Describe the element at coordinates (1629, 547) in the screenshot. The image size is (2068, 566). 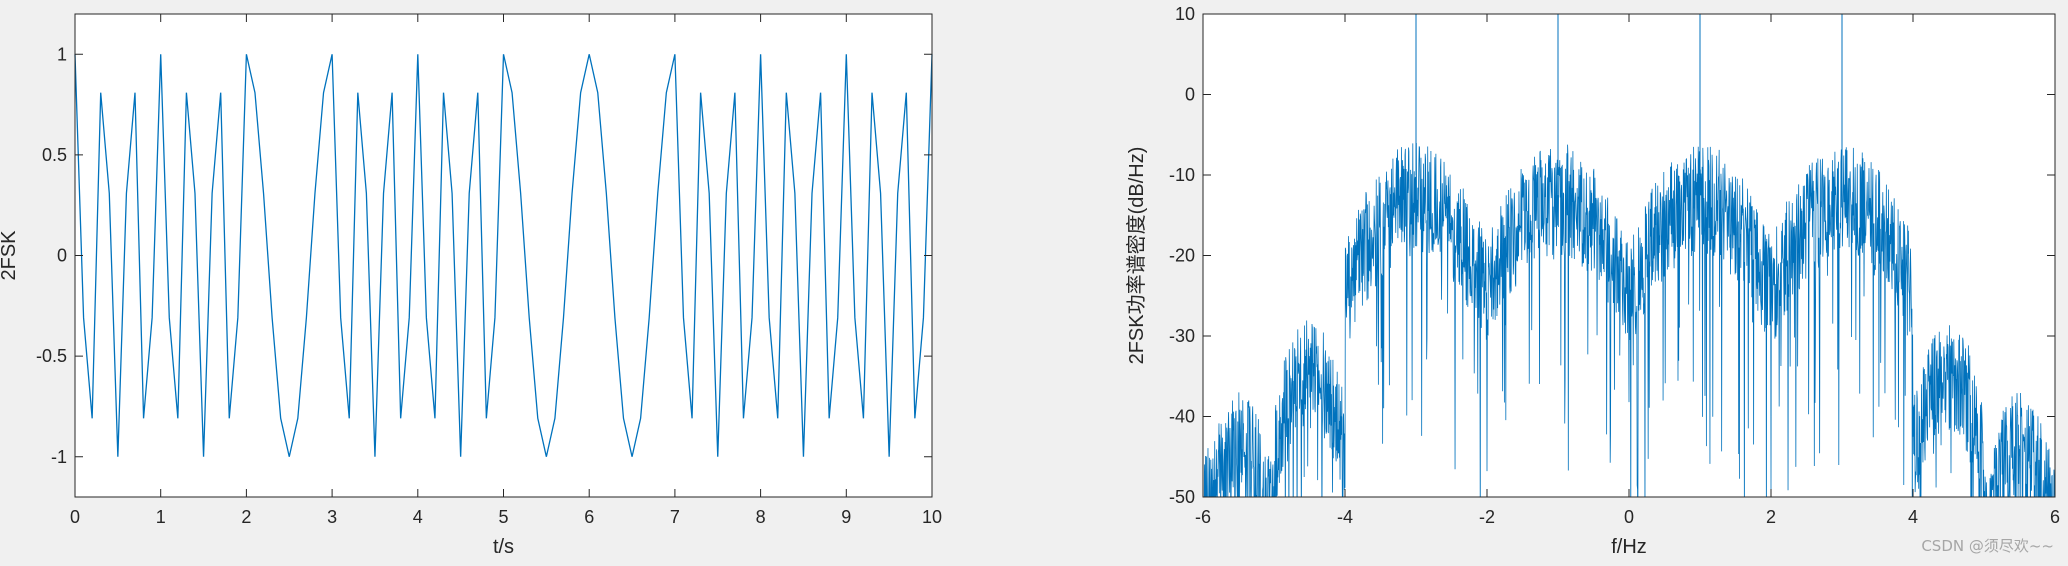
I see `psd-x-axis-label: f/Hz` at that location.